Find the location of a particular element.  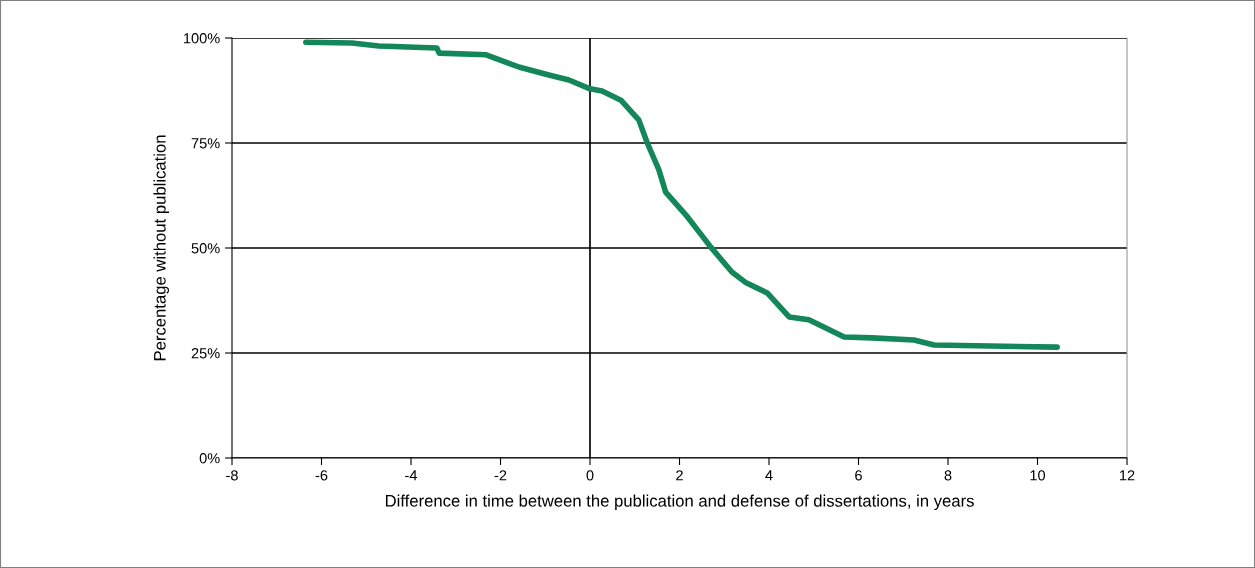

y-tick-label: 25% is located at coordinates (205, 353).